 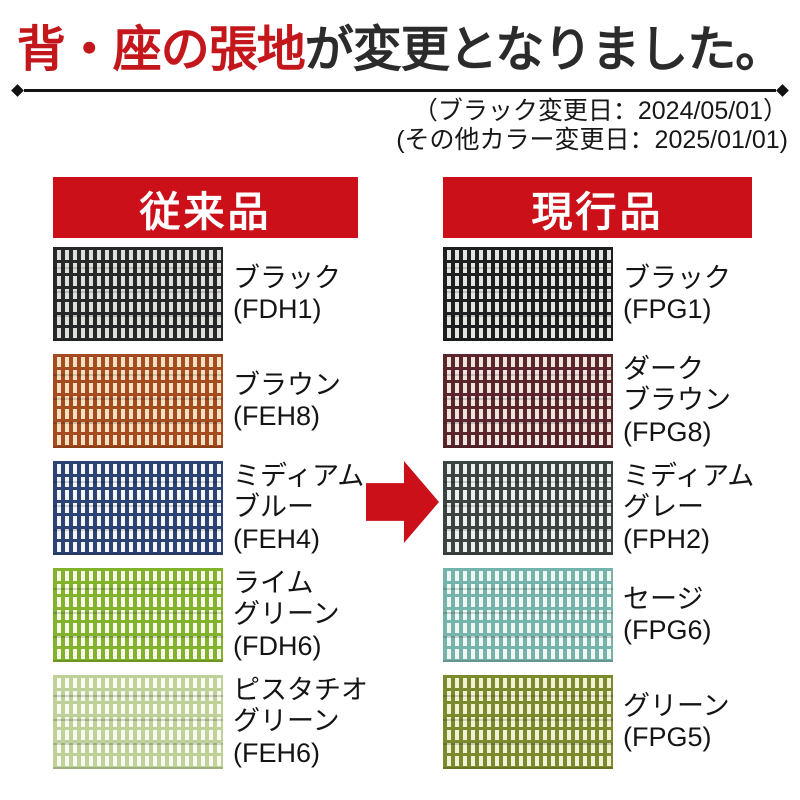 I want to click on fabric-code-line: (FPG1), so click(x=667, y=309).